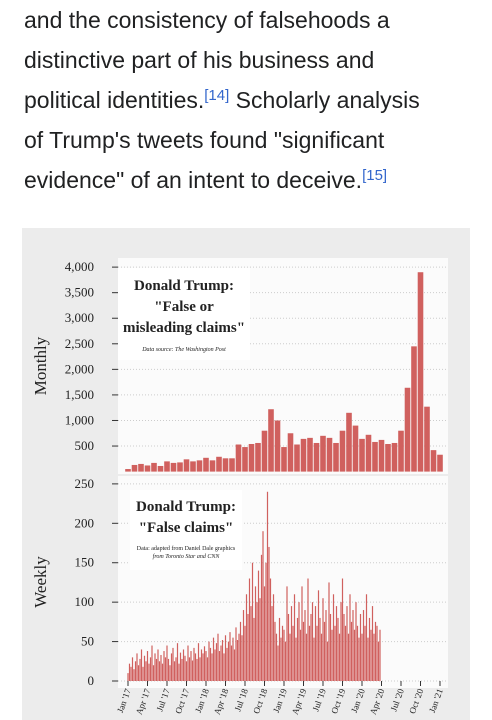  Describe the element at coordinates (79, 394) in the screenshot. I see `y-tick-label: 1,500` at that location.